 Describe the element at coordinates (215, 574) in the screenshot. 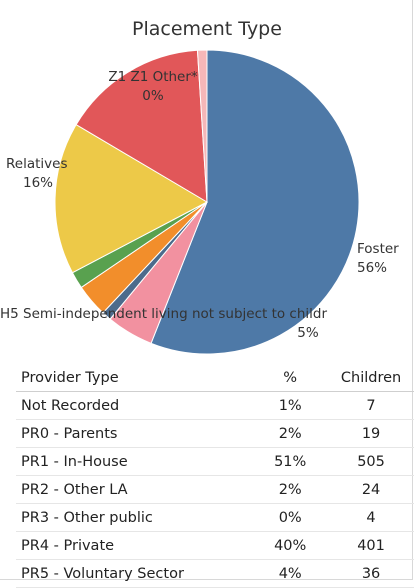

I see `table-row: PR5 - Voluntary Sector 4% 36` at that location.